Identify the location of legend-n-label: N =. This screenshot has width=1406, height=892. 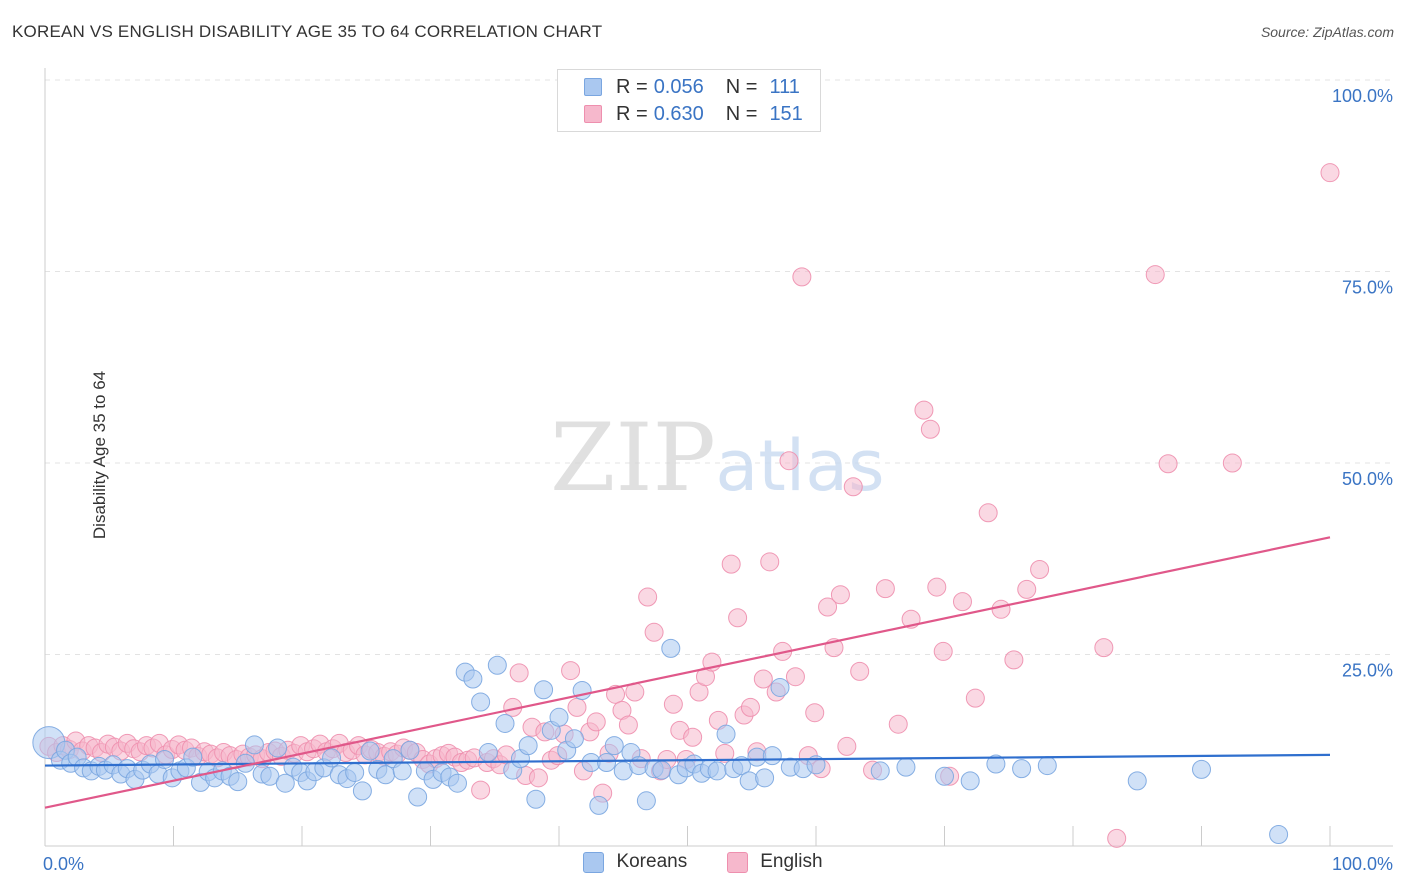
(741, 86).